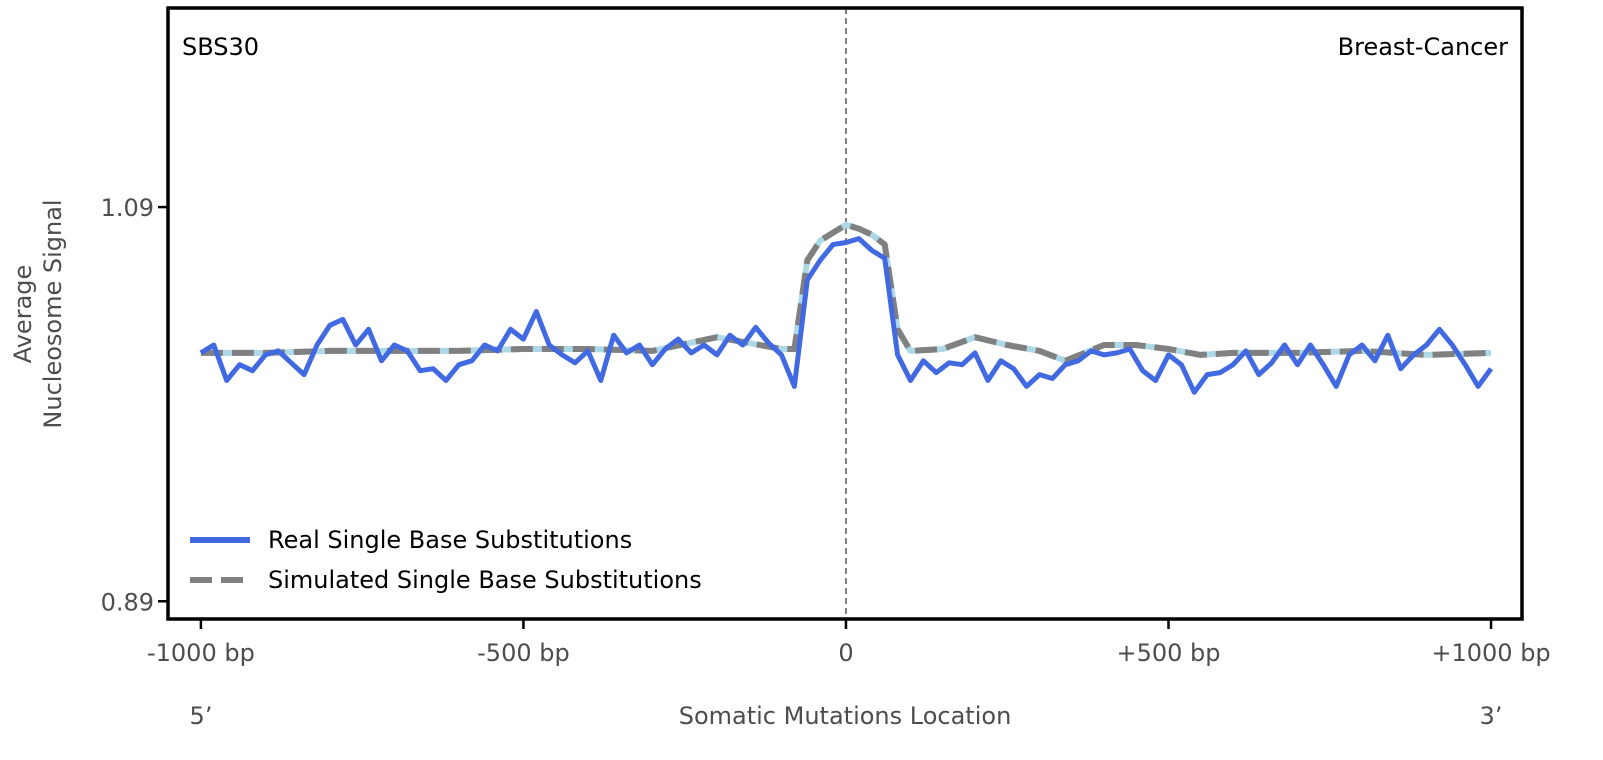 Image resolution: width=1603 pixels, height=760 pixels. Describe the element at coordinates (201, 653) in the screenshot. I see `x-tick-label: -1000 bp` at that location.